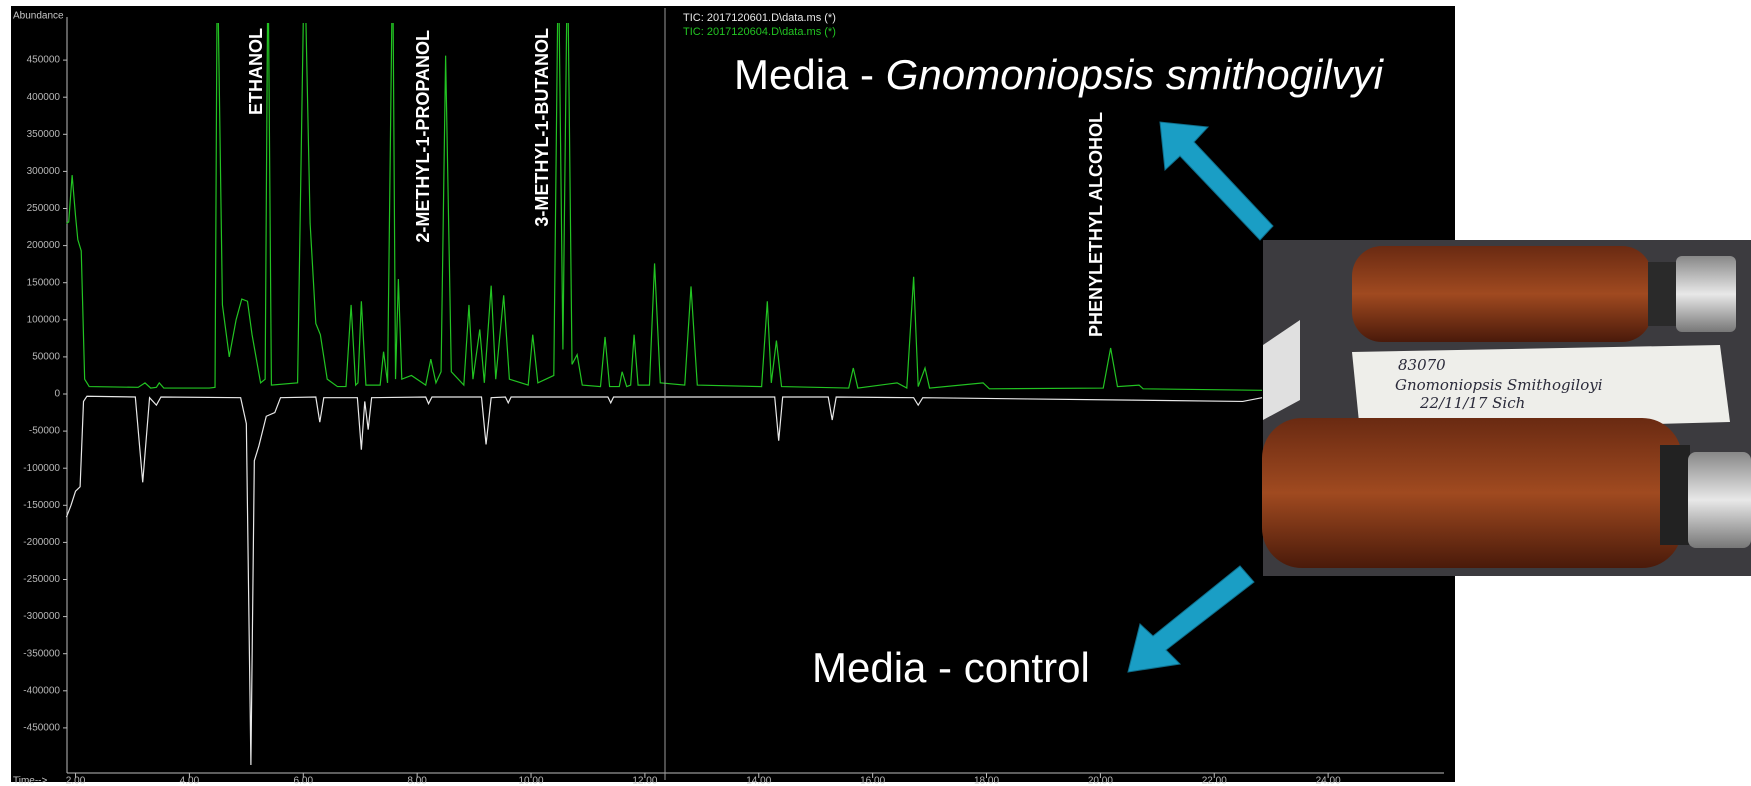  Describe the element at coordinates (44, 245) in the screenshot. I see `y-tick-label: 200000` at that location.